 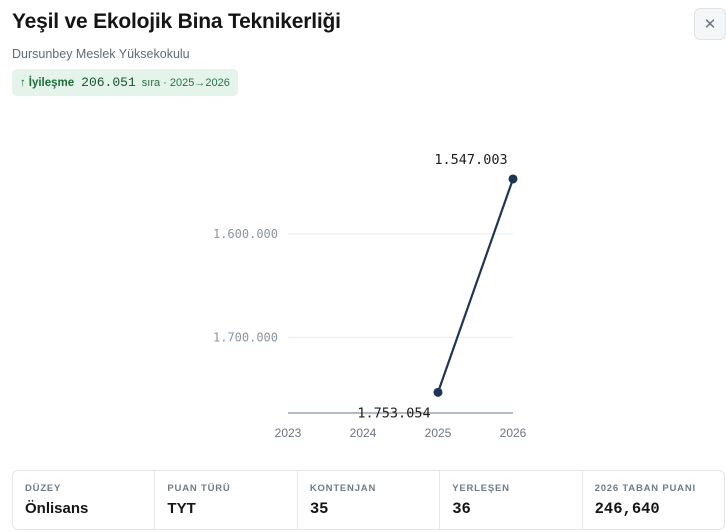 What do you see at coordinates (481, 488) in the screenshot?
I see `stat-label: YERLEŞEN` at bounding box center [481, 488].